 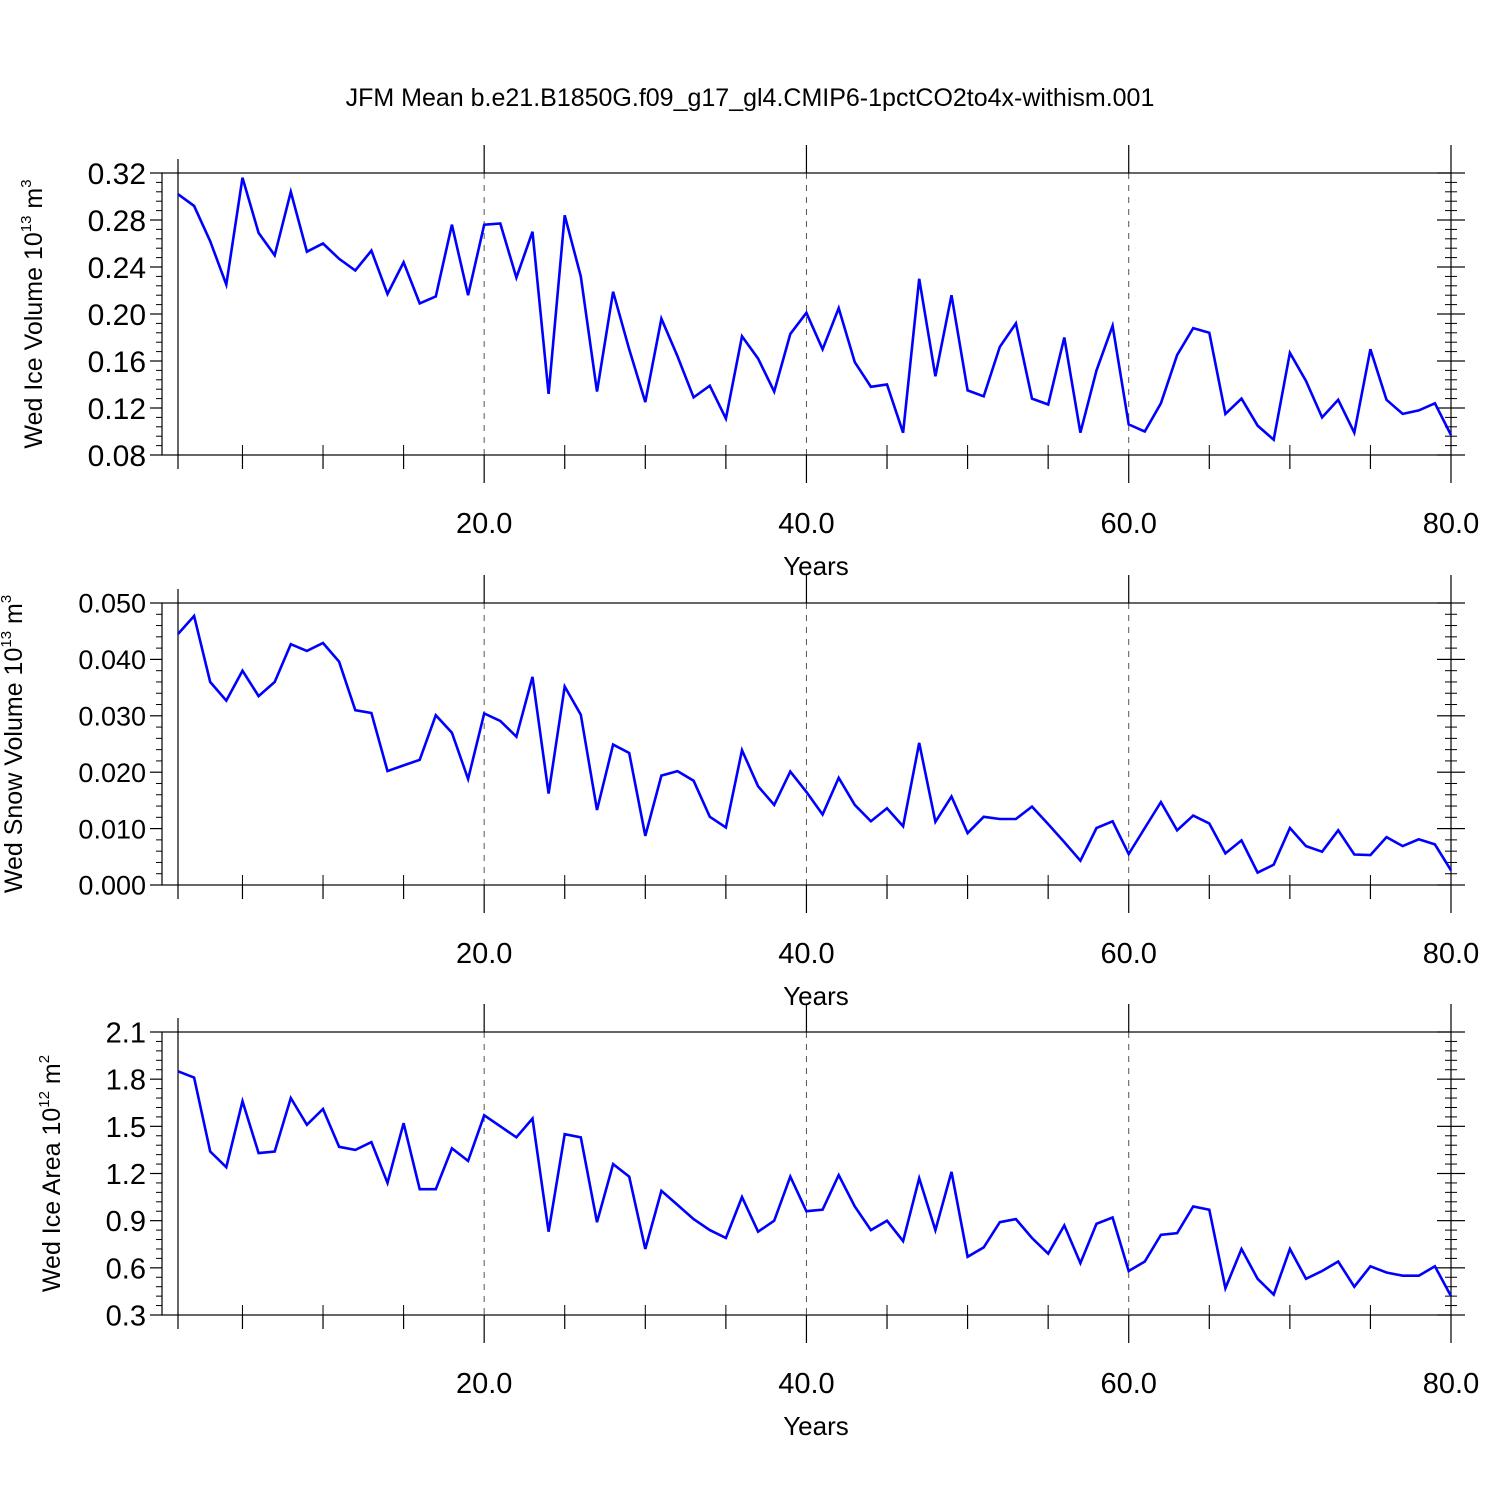 What do you see at coordinates (117, 174) in the screenshot?
I see `y-tick-label: 0.32` at bounding box center [117, 174].